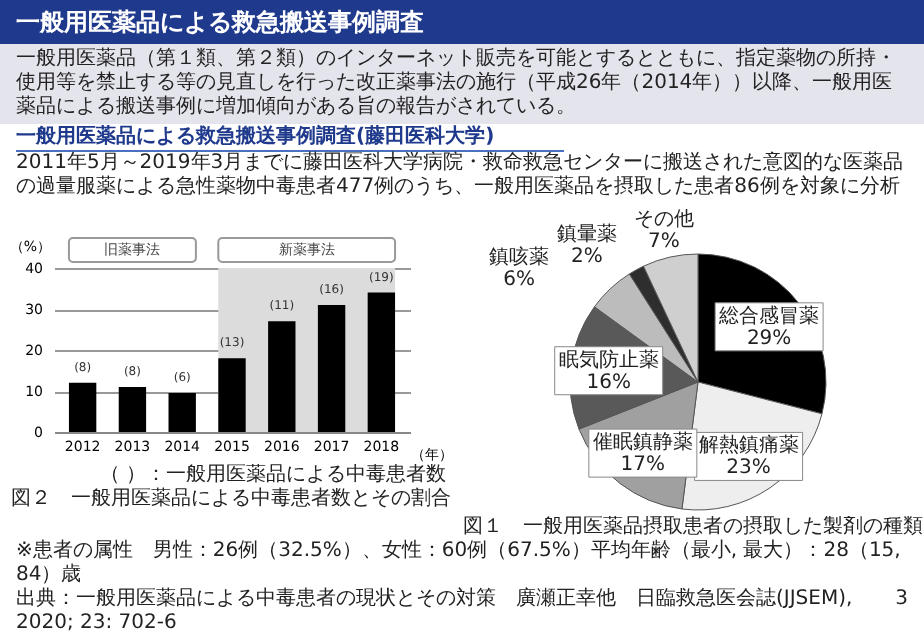  Describe the element at coordinates (748, 445) in the screenshot. I see `slice-label: 解熱鎮痛薬` at that location.